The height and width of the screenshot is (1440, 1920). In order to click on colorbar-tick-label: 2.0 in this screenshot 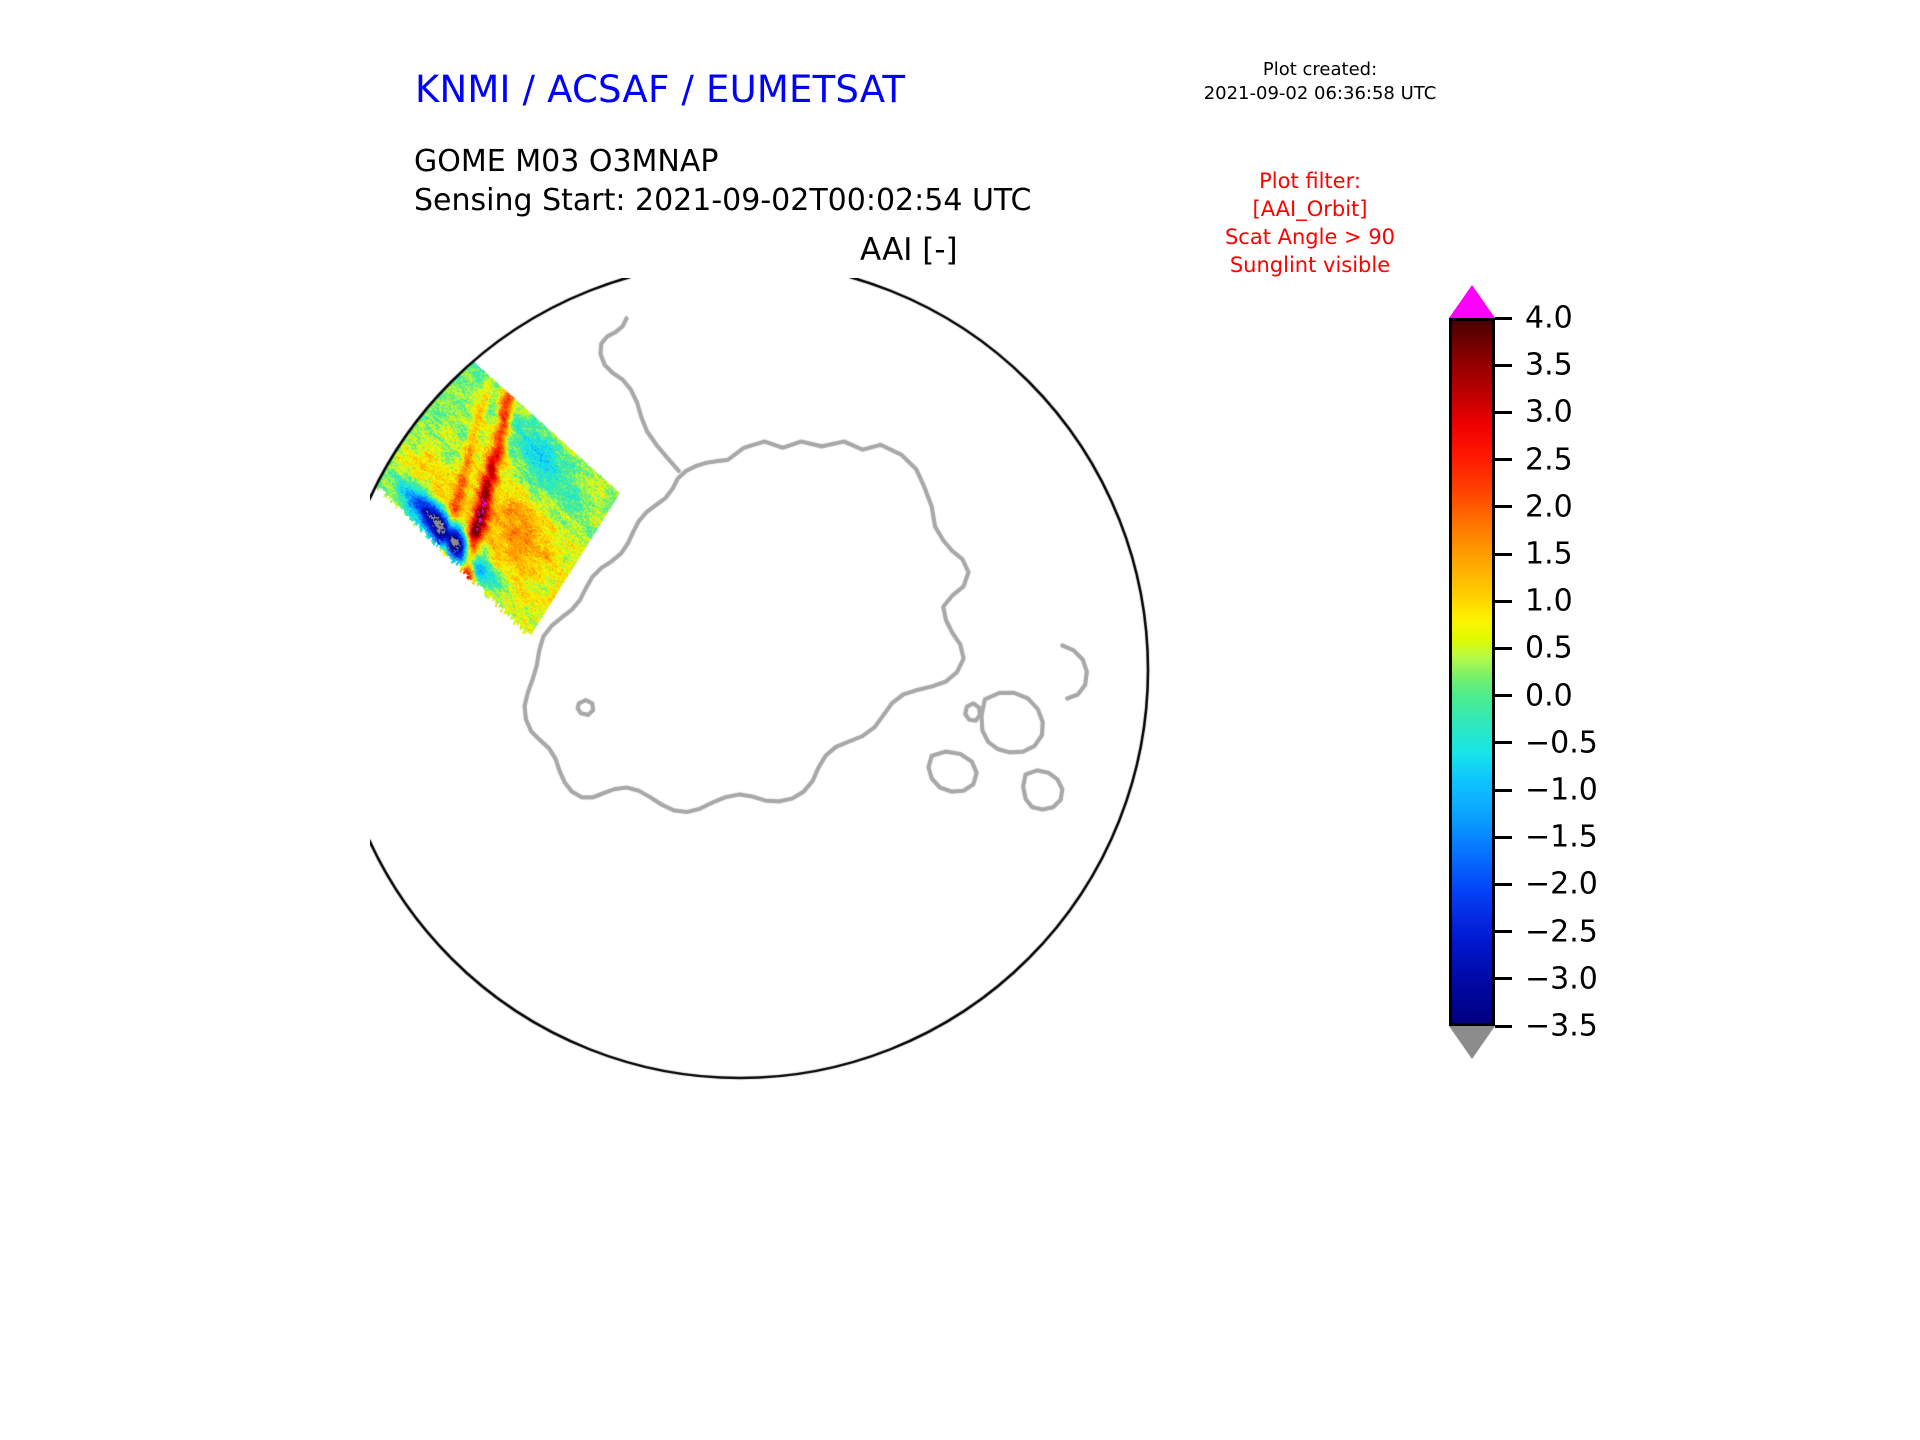, I will do `click(1549, 507)`.